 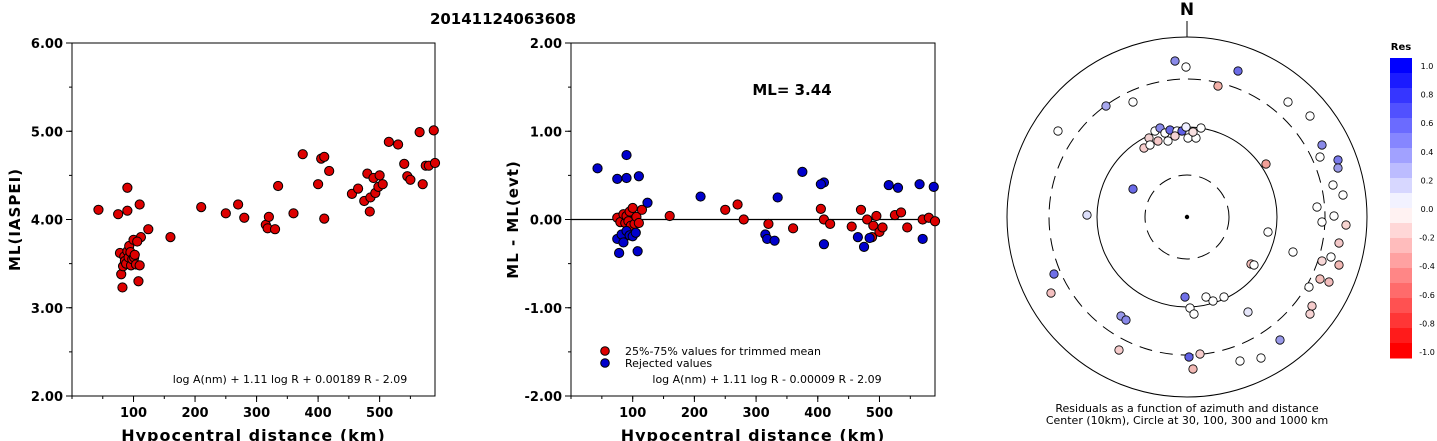 I want to click on y-tick-label: 3.00, so click(x=47, y=309).